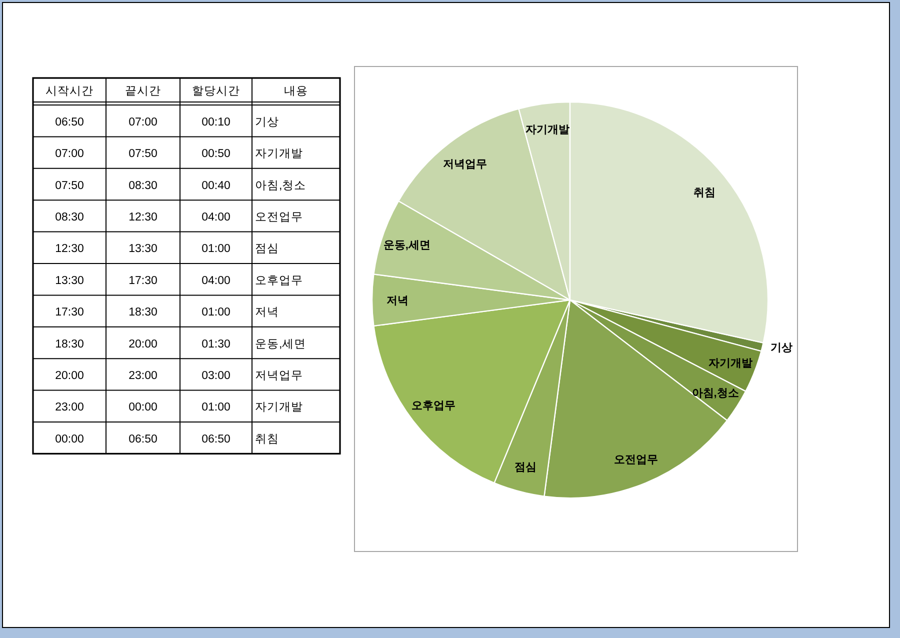  What do you see at coordinates (216, 122) in the screenshot?
I see `text: 00:10` at bounding box center [216, 122].